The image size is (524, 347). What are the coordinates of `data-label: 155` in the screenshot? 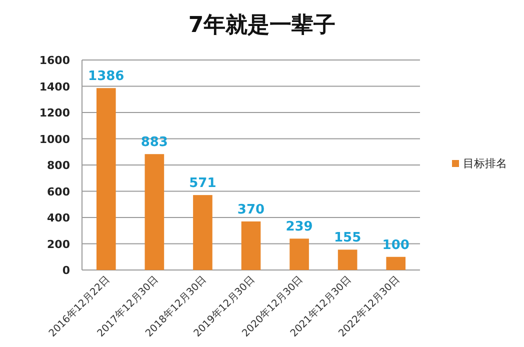 It's located at (348, 238).